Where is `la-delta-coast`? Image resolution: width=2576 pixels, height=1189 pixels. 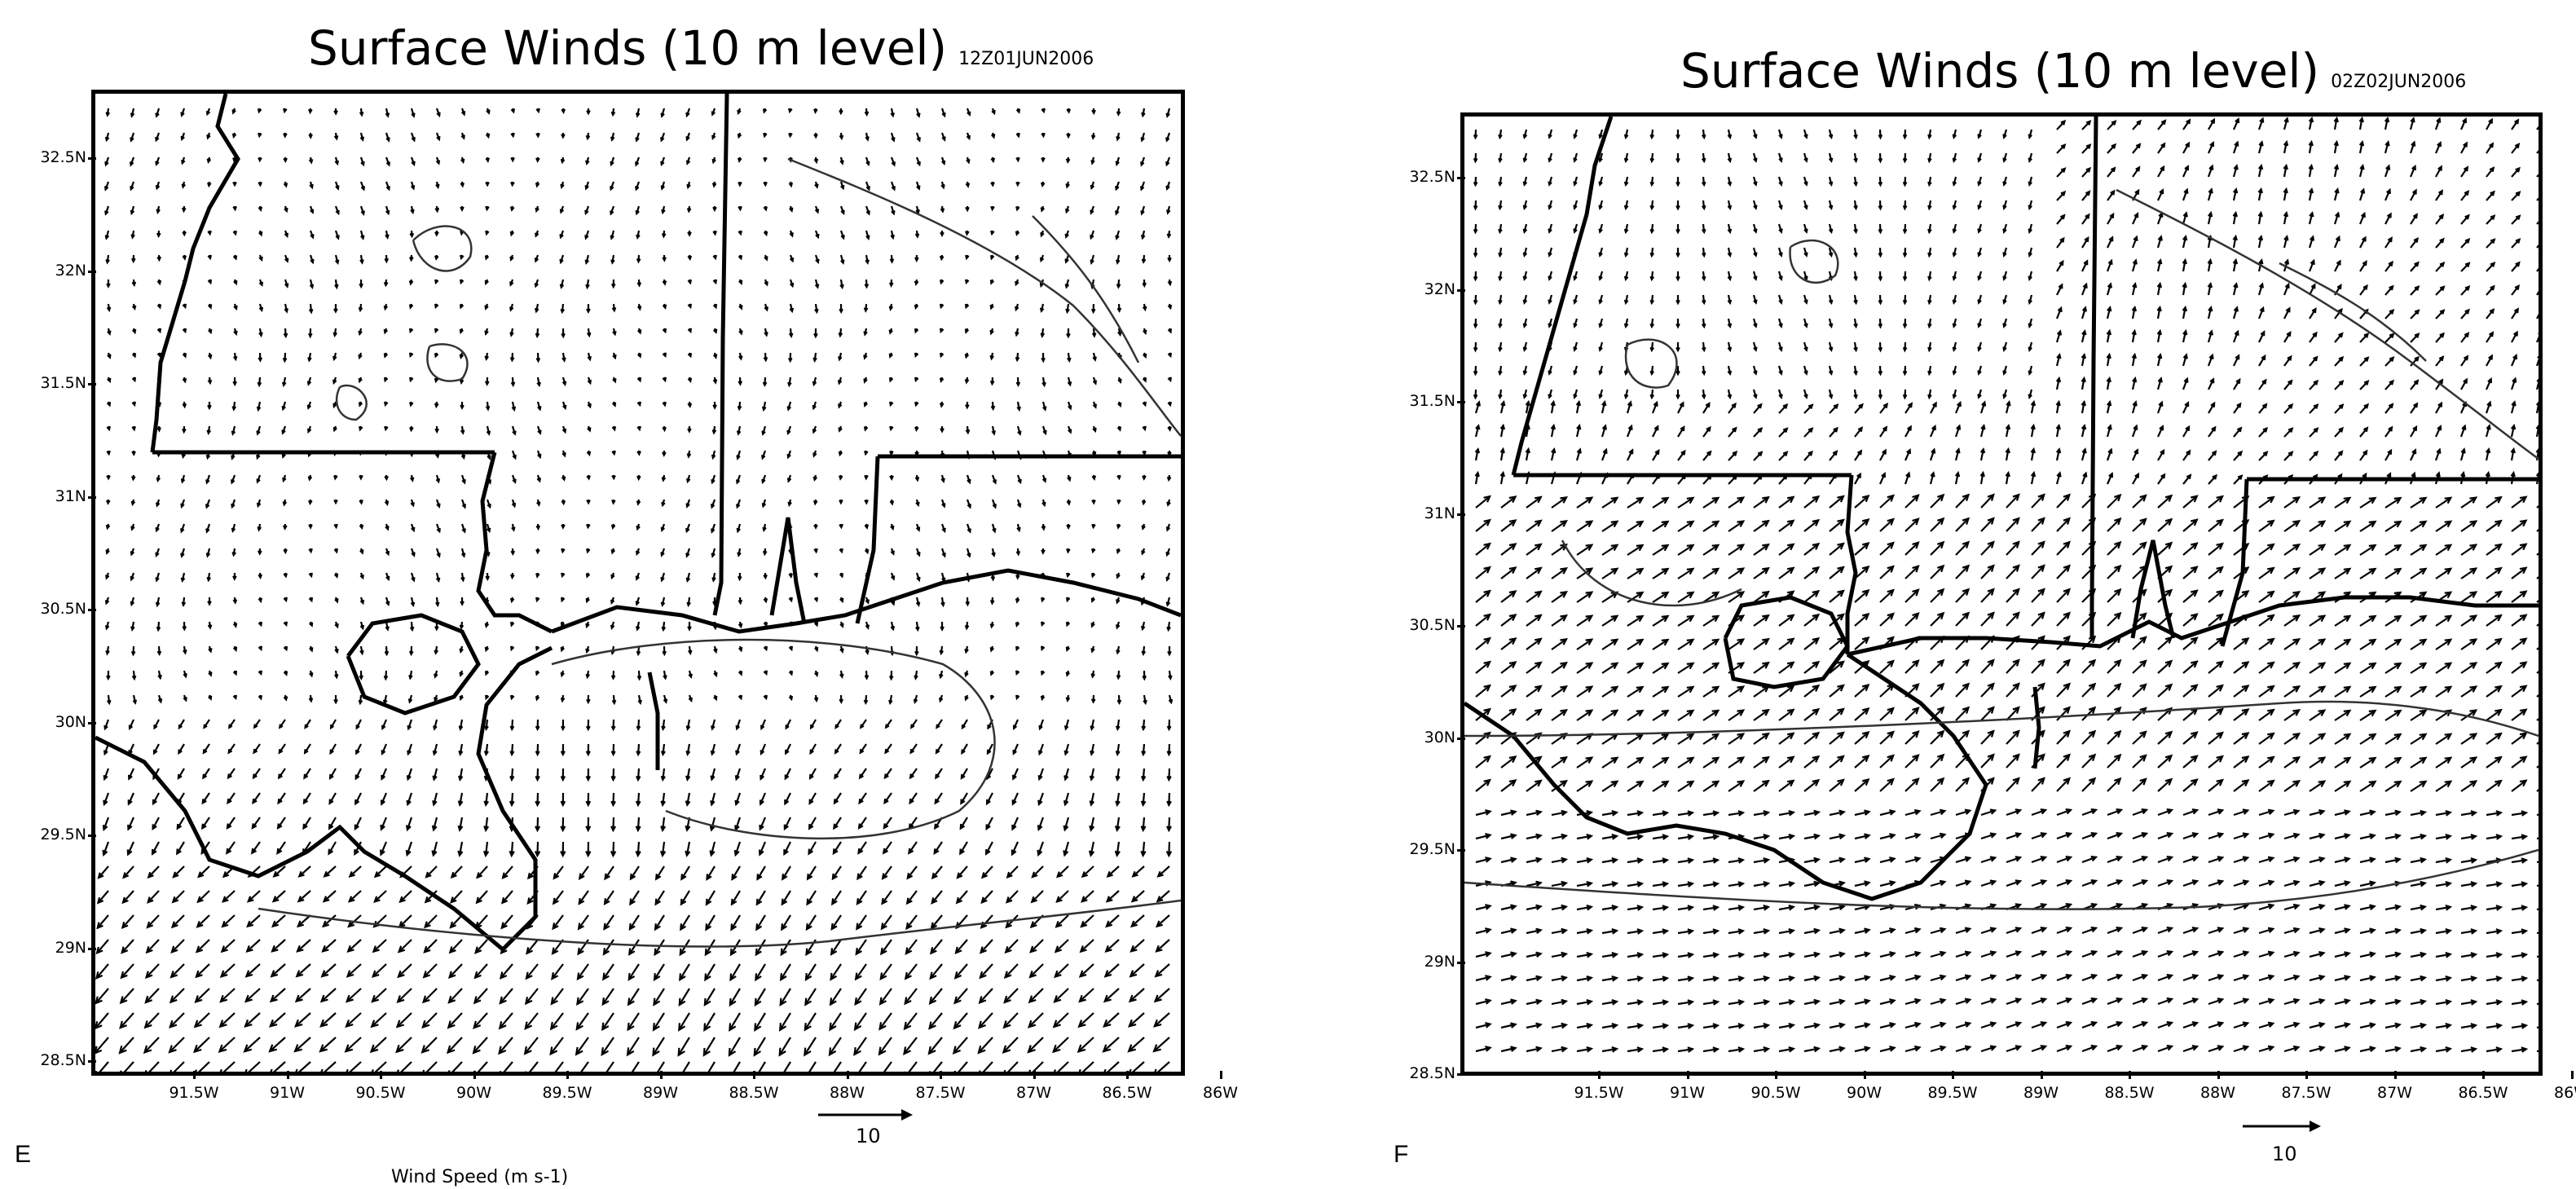
la-delta-coast is located at coordinates (324, 799).